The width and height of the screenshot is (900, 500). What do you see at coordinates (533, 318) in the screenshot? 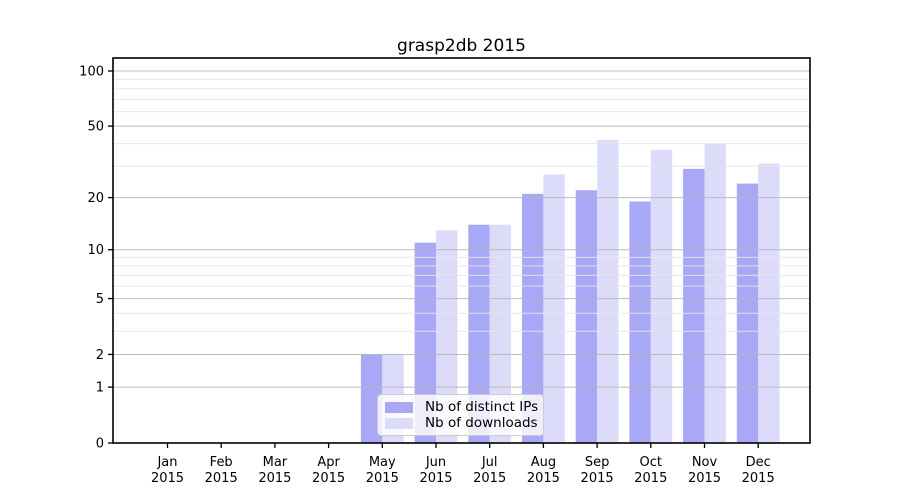
I see `bar-distinct-ips-aug` at bounding box center [533, 318].